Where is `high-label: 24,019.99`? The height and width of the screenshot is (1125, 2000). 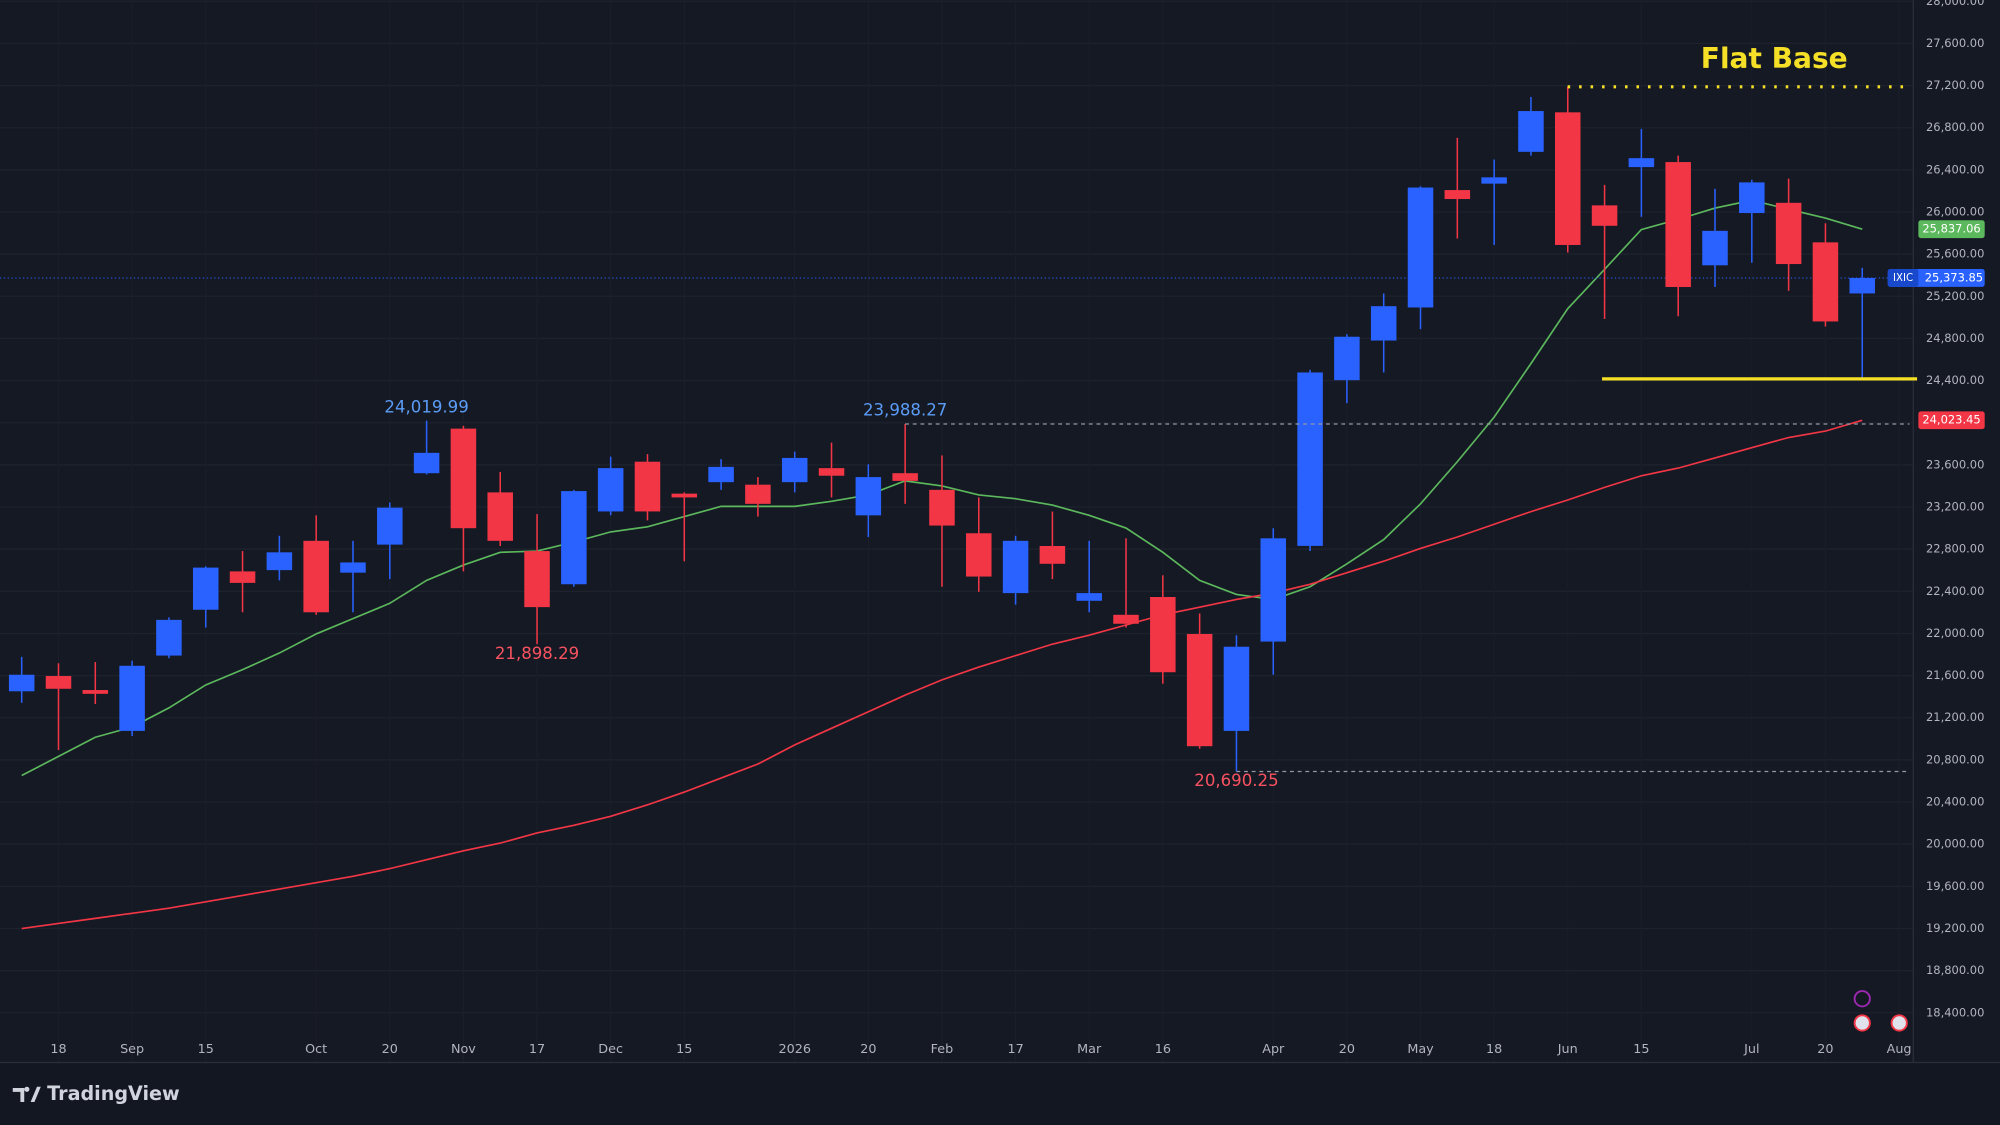 high-label: 24,019.99 is located at coordinates (426, 406).